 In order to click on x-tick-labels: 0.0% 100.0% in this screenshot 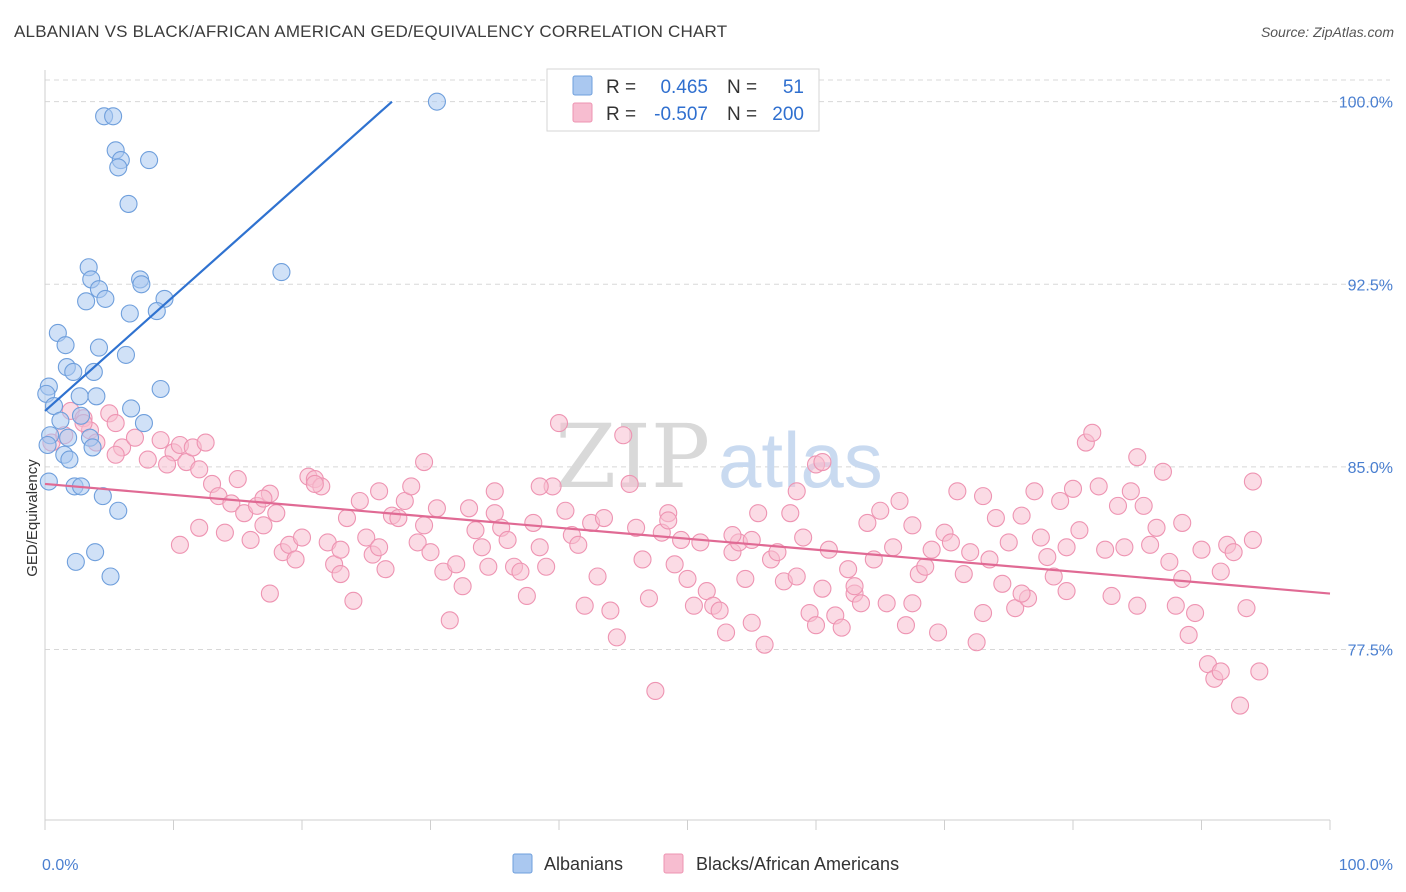, I will do `click(717, 865)`.